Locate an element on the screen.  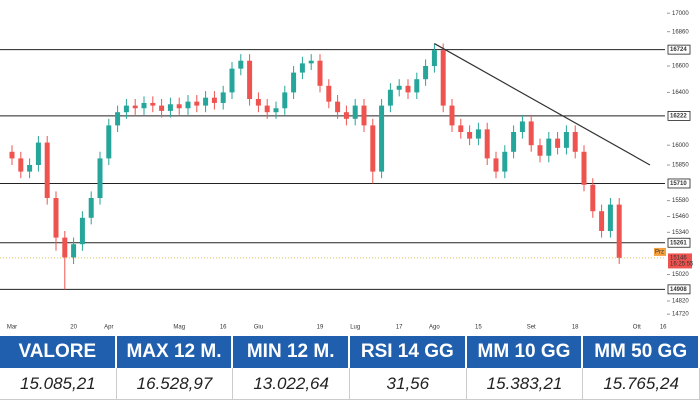
last-price-label: 15146 is located at coordinates (678, 259).